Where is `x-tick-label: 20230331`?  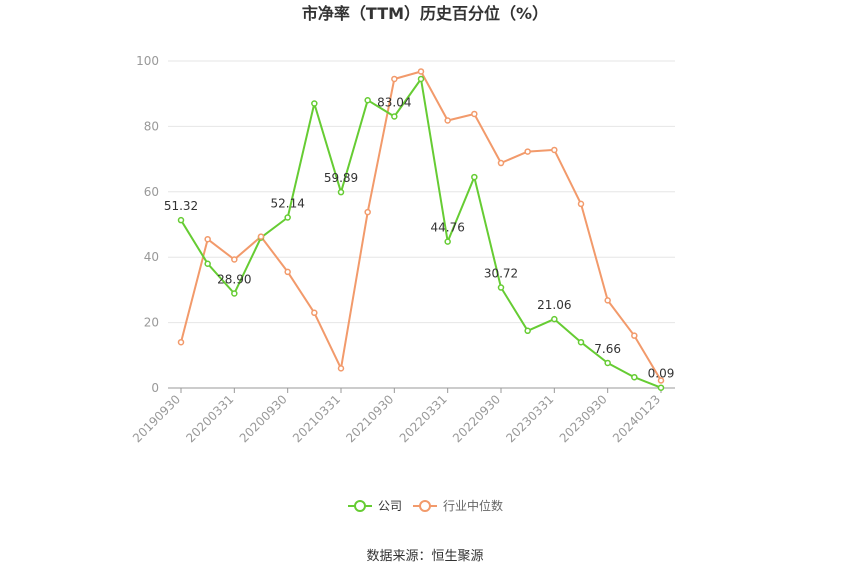
x-tick-label: 20230331 is located at coordinates (529, 418).